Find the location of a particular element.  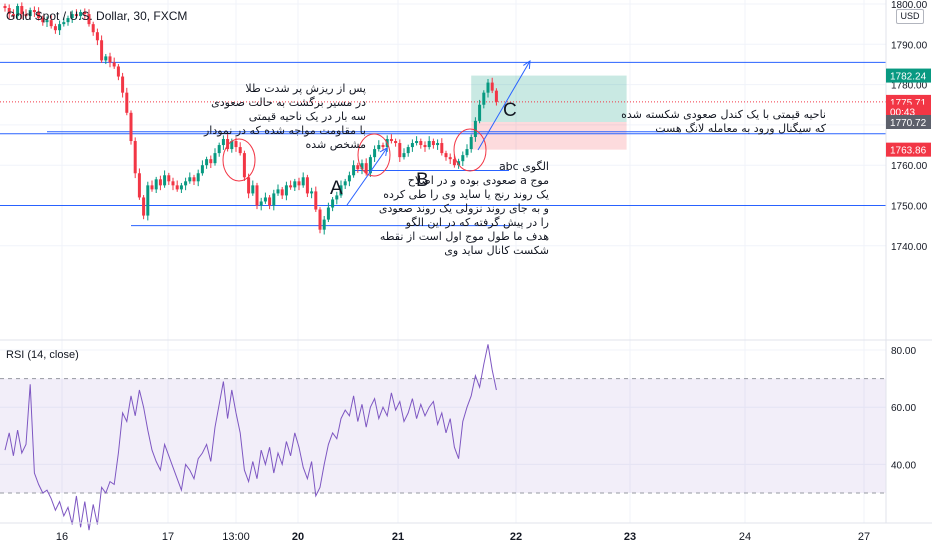

arrow-wave-c is located at coordinates (504, 105).